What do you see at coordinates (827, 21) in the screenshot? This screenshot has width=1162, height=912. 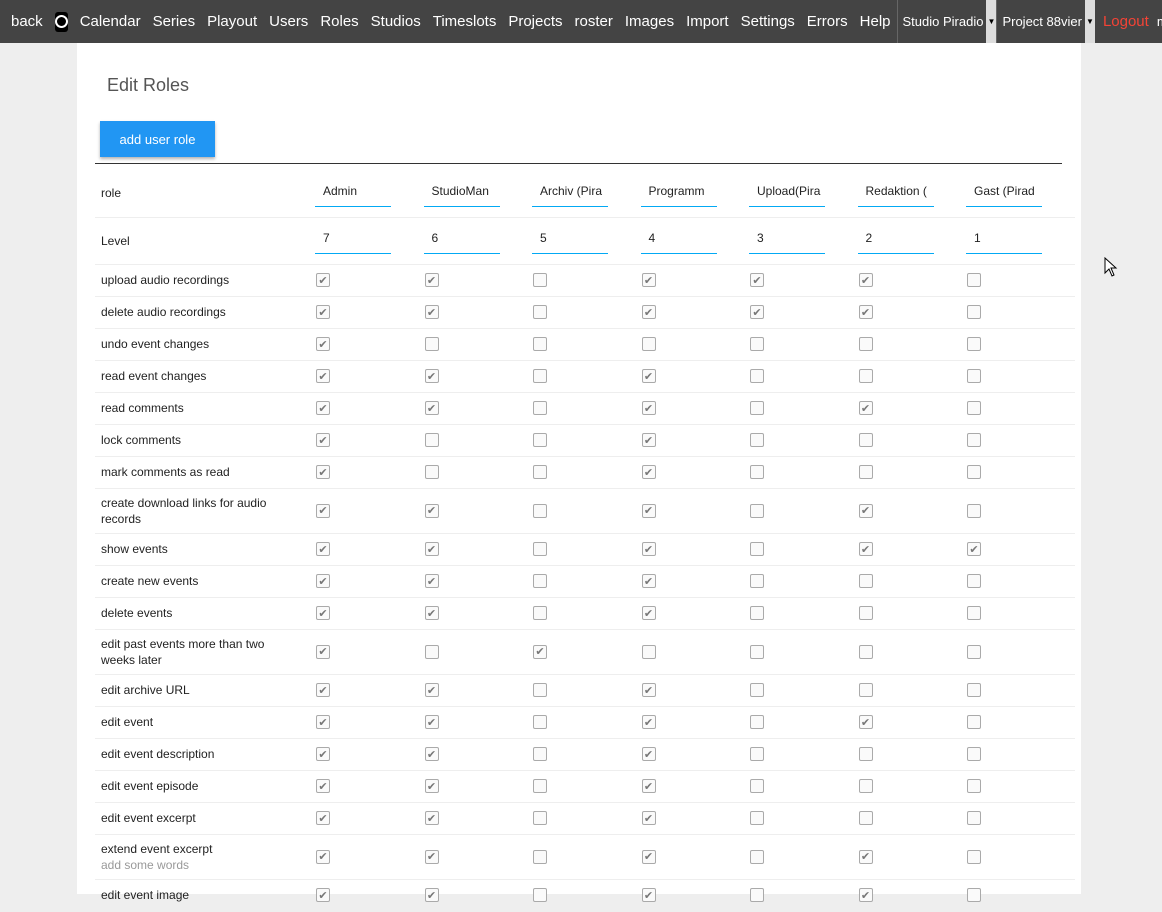 I see `nav-errors: Errors` at bounding box center [827, 21].